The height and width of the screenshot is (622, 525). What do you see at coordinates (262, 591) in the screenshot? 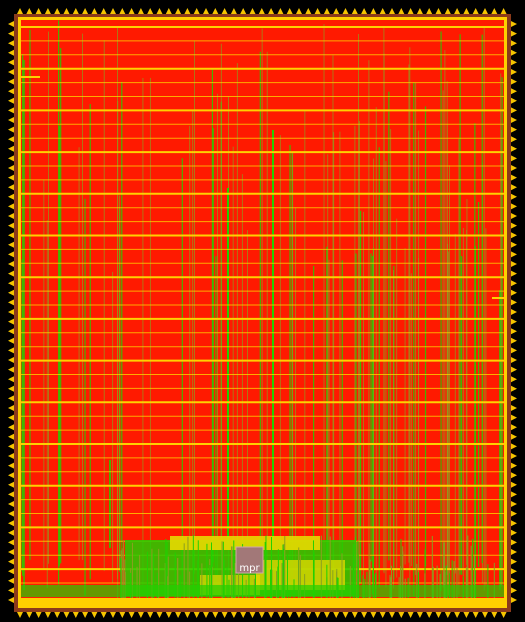
I see `bottom-cell-row` at bounding box center [262, 591].